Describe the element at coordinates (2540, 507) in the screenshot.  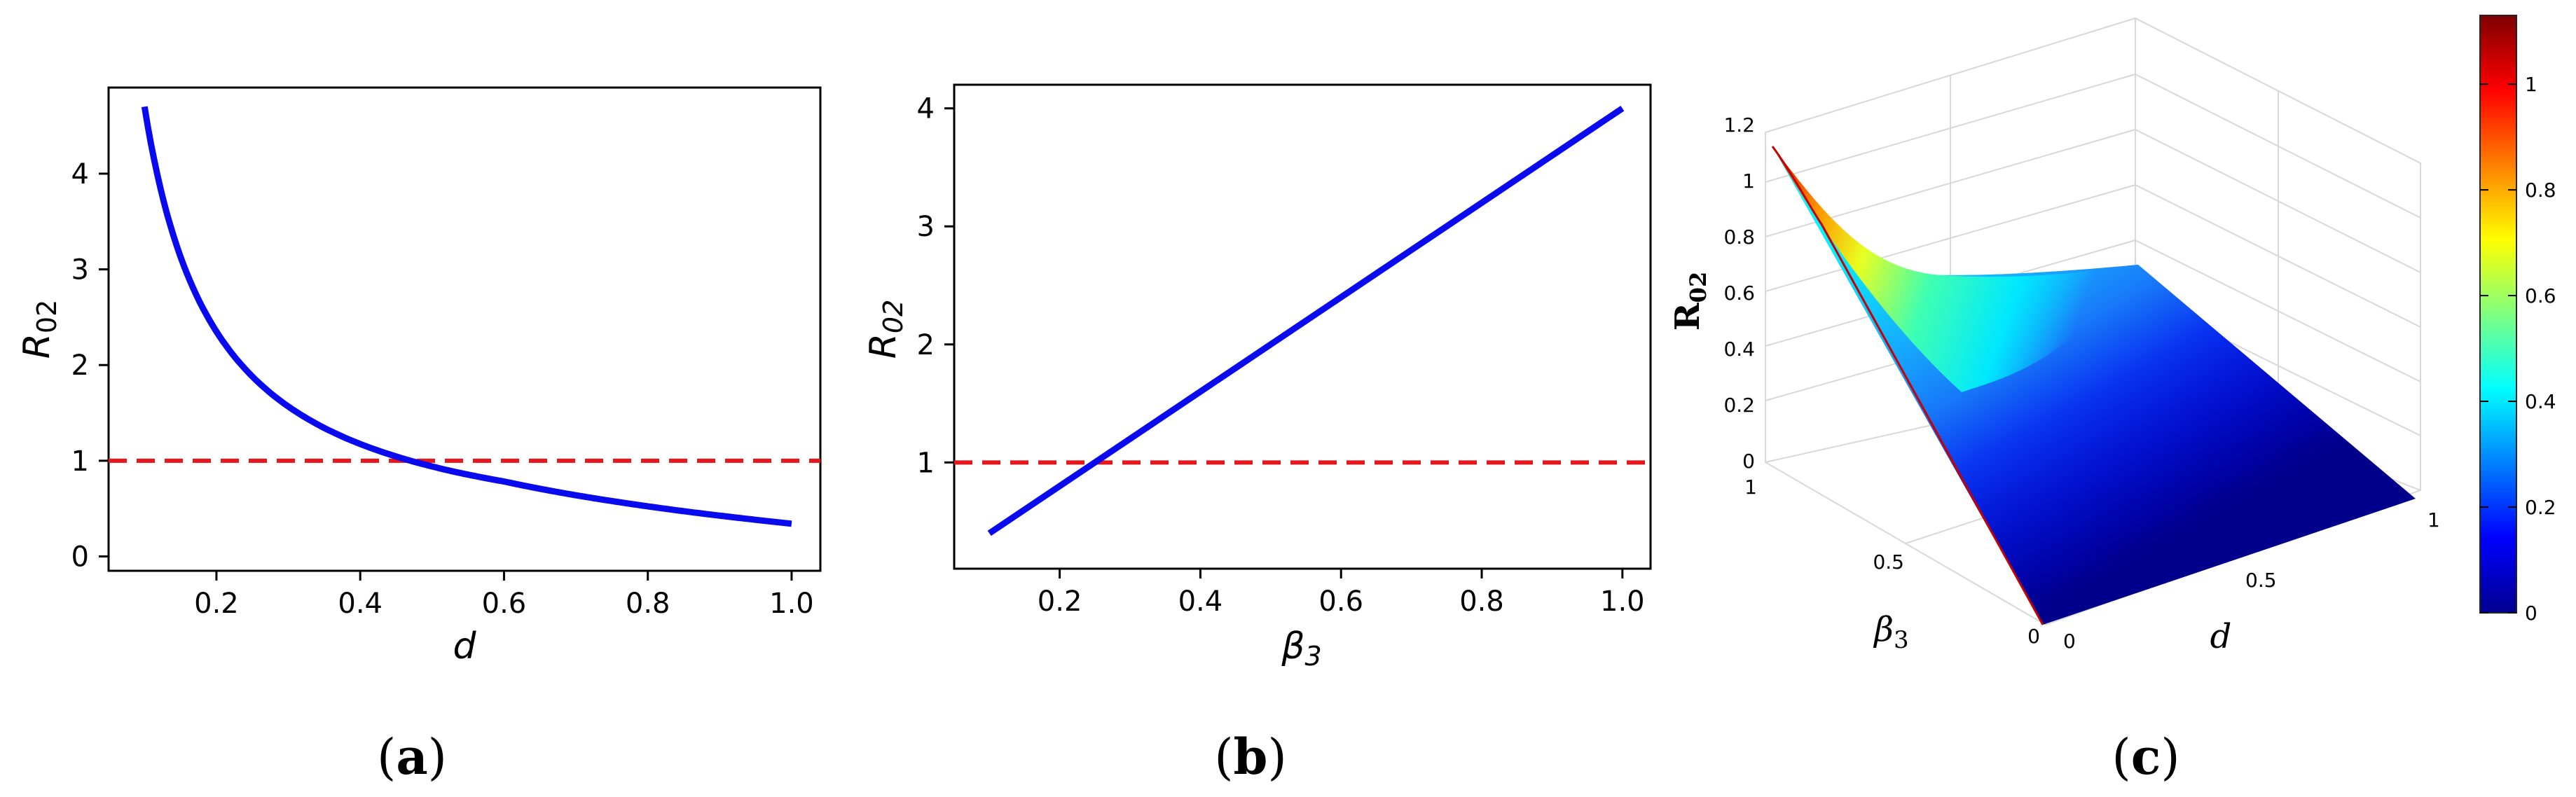
I see `colorbar-tick-label: 0.2` at that location.